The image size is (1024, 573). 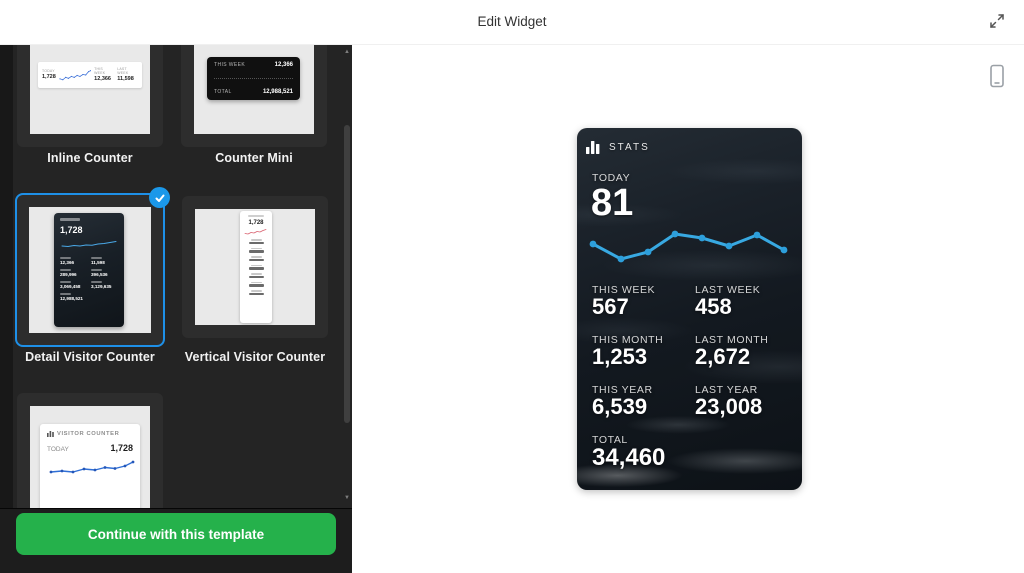 I want to click on counter-mini-widget: THIS WEEK 12,366 TOTAL 12,988,521, so click(x=253, y=78).